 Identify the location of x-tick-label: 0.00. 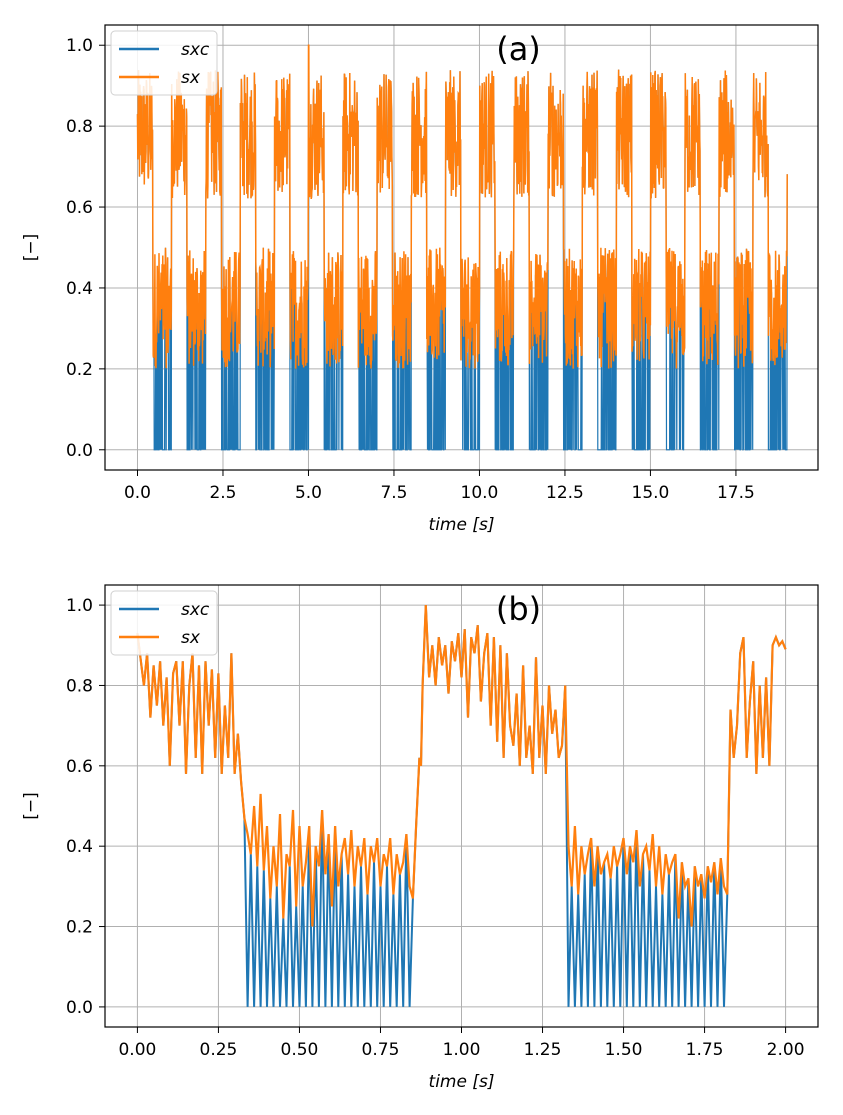
(137, 1050).